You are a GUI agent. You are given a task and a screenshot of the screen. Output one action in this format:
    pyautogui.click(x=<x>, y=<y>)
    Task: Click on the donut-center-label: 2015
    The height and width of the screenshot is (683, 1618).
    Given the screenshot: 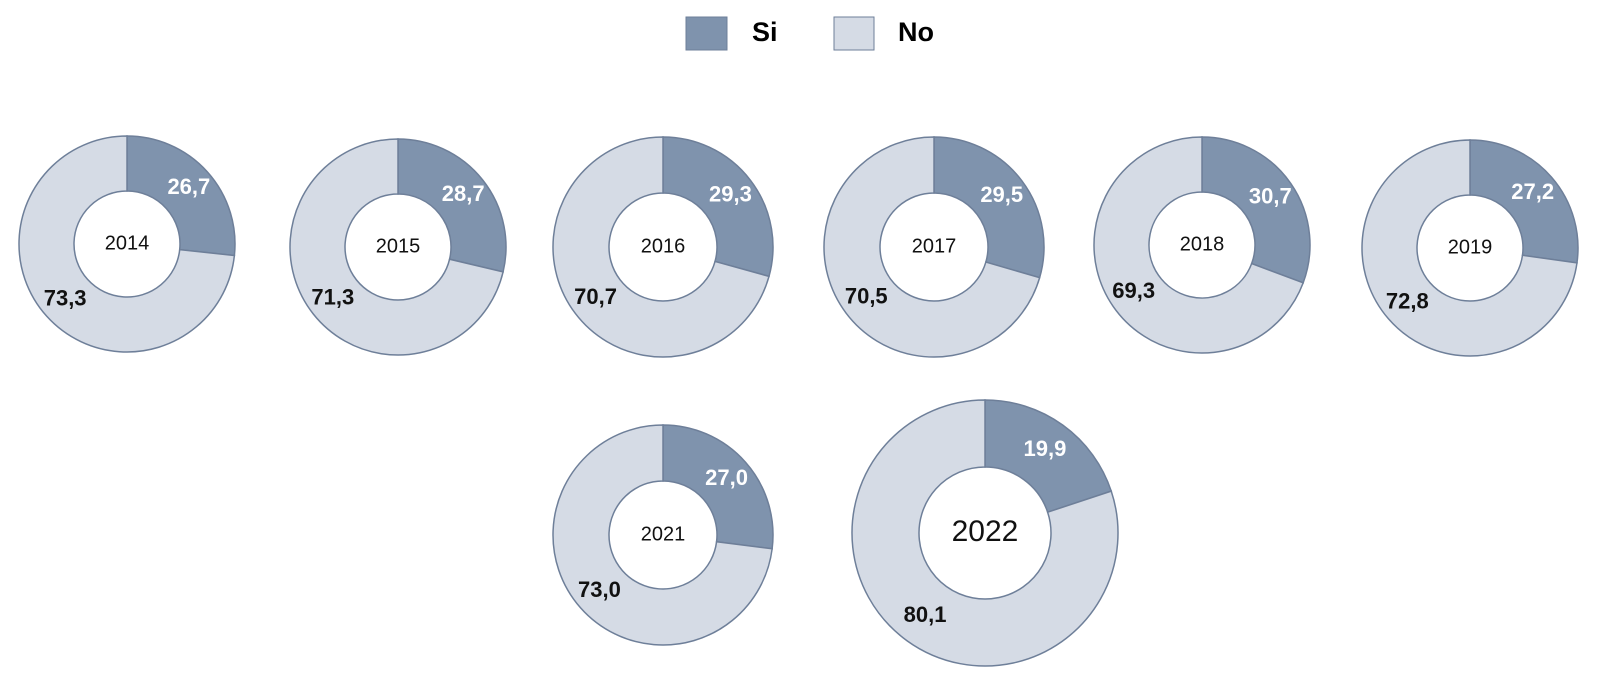 What is the action you would take?
    pyautogui.click(x=398, y=246)
    